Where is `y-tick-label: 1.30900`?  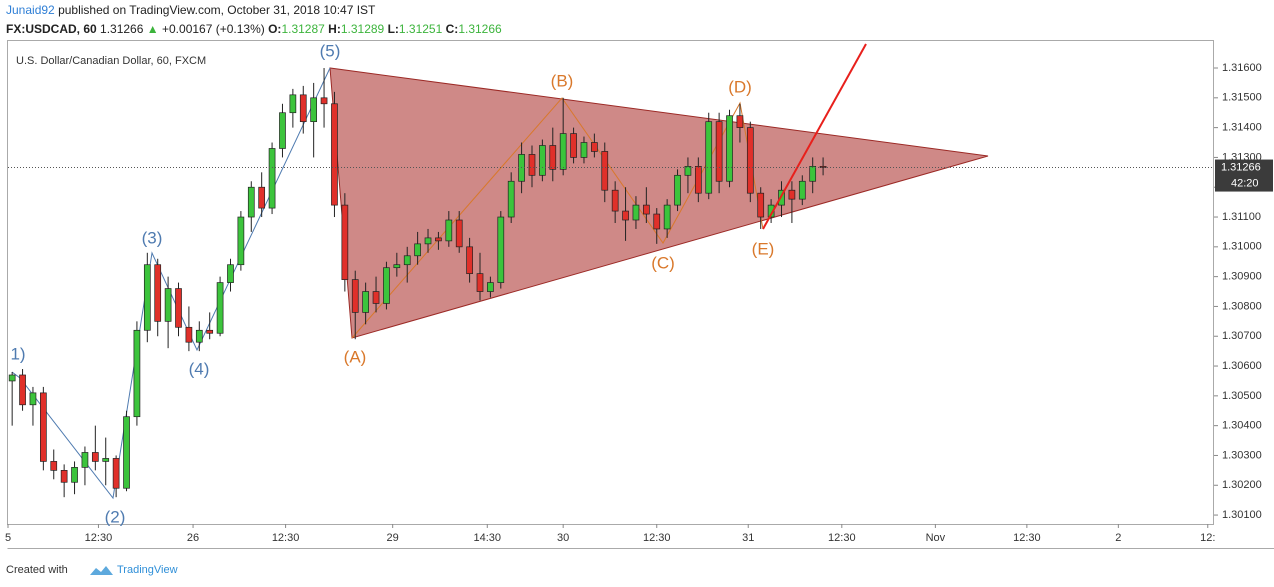
y-tick-label: 1.30900 is located at coordinates (1242, 277).